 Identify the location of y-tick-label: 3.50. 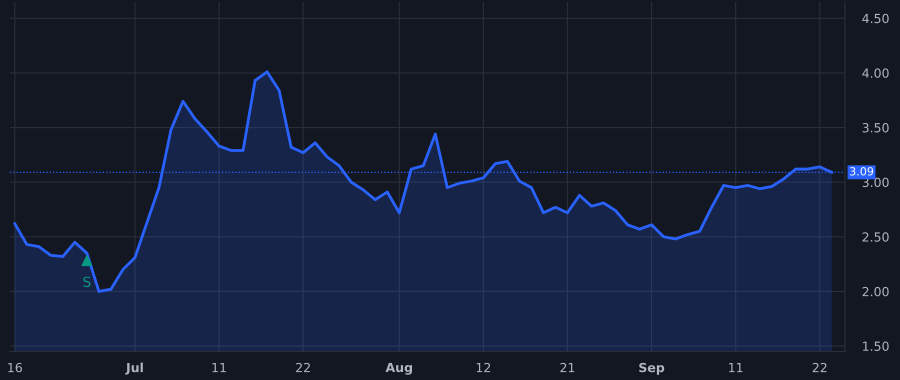
(875, 127).